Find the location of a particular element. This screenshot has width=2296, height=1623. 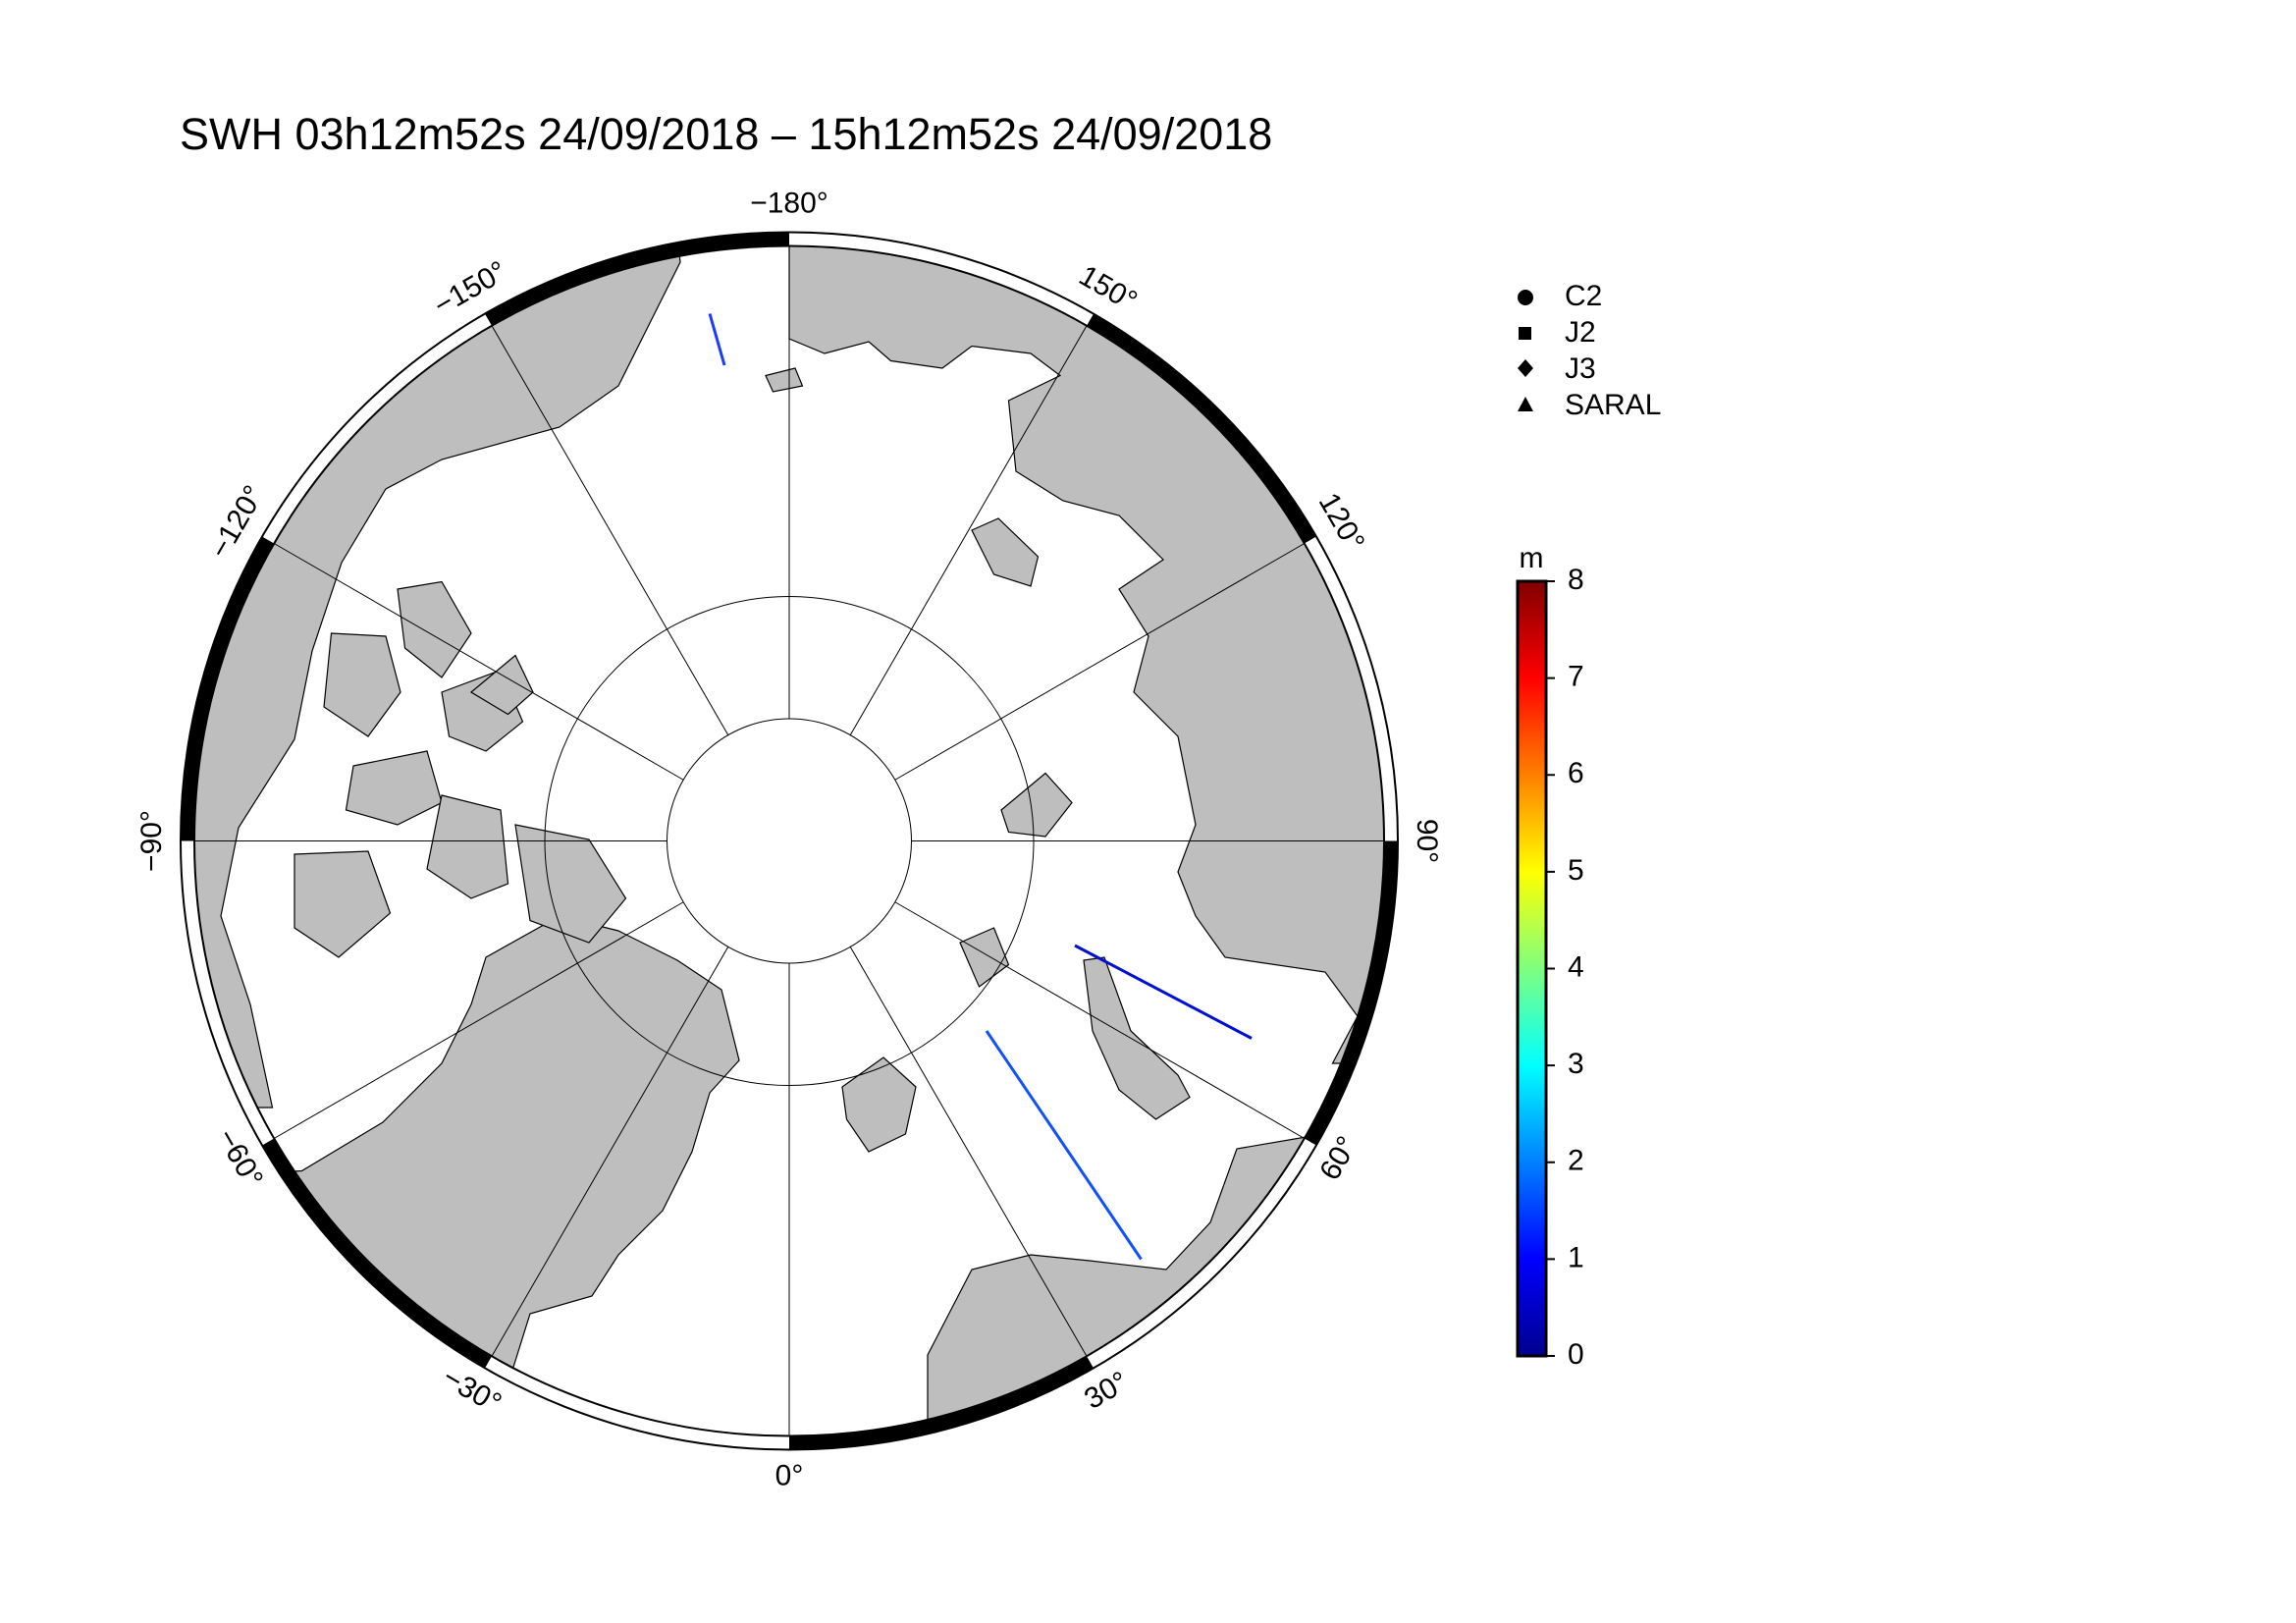

legend-label: J3 is located at coordinates (1581, 368).